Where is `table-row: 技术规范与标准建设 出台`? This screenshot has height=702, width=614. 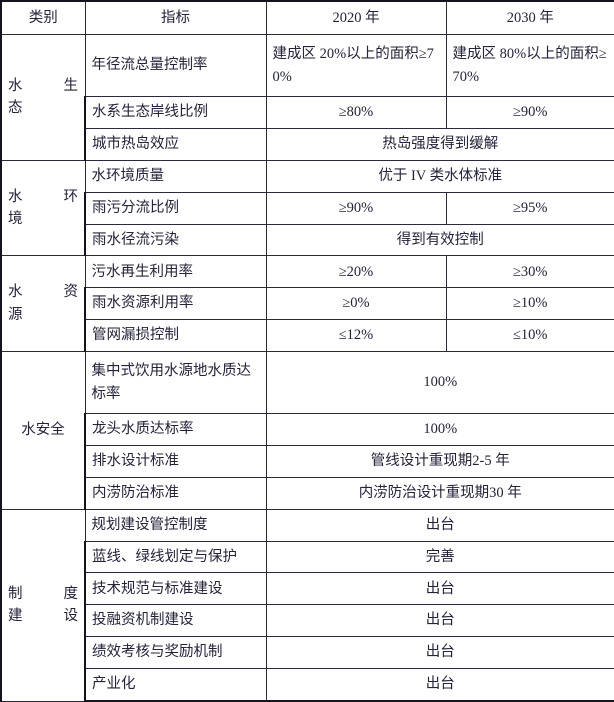
table-row: 技术规范与标准建设 出台 is located at coordinates (307, 589).